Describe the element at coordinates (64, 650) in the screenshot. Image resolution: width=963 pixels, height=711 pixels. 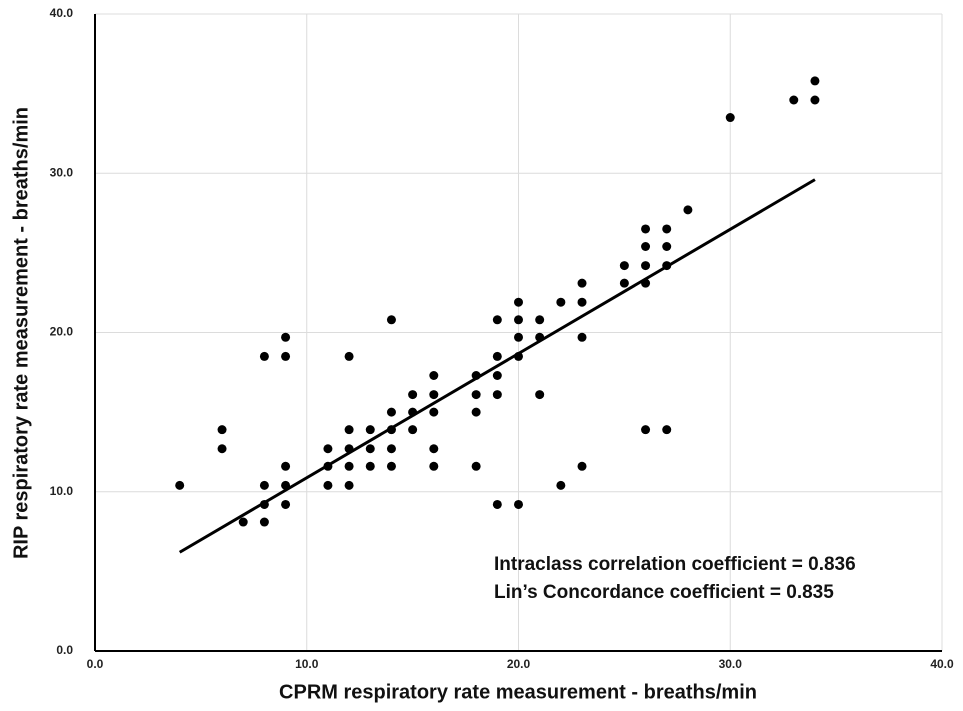
I see `y-tick-label: 0.0` at that location.